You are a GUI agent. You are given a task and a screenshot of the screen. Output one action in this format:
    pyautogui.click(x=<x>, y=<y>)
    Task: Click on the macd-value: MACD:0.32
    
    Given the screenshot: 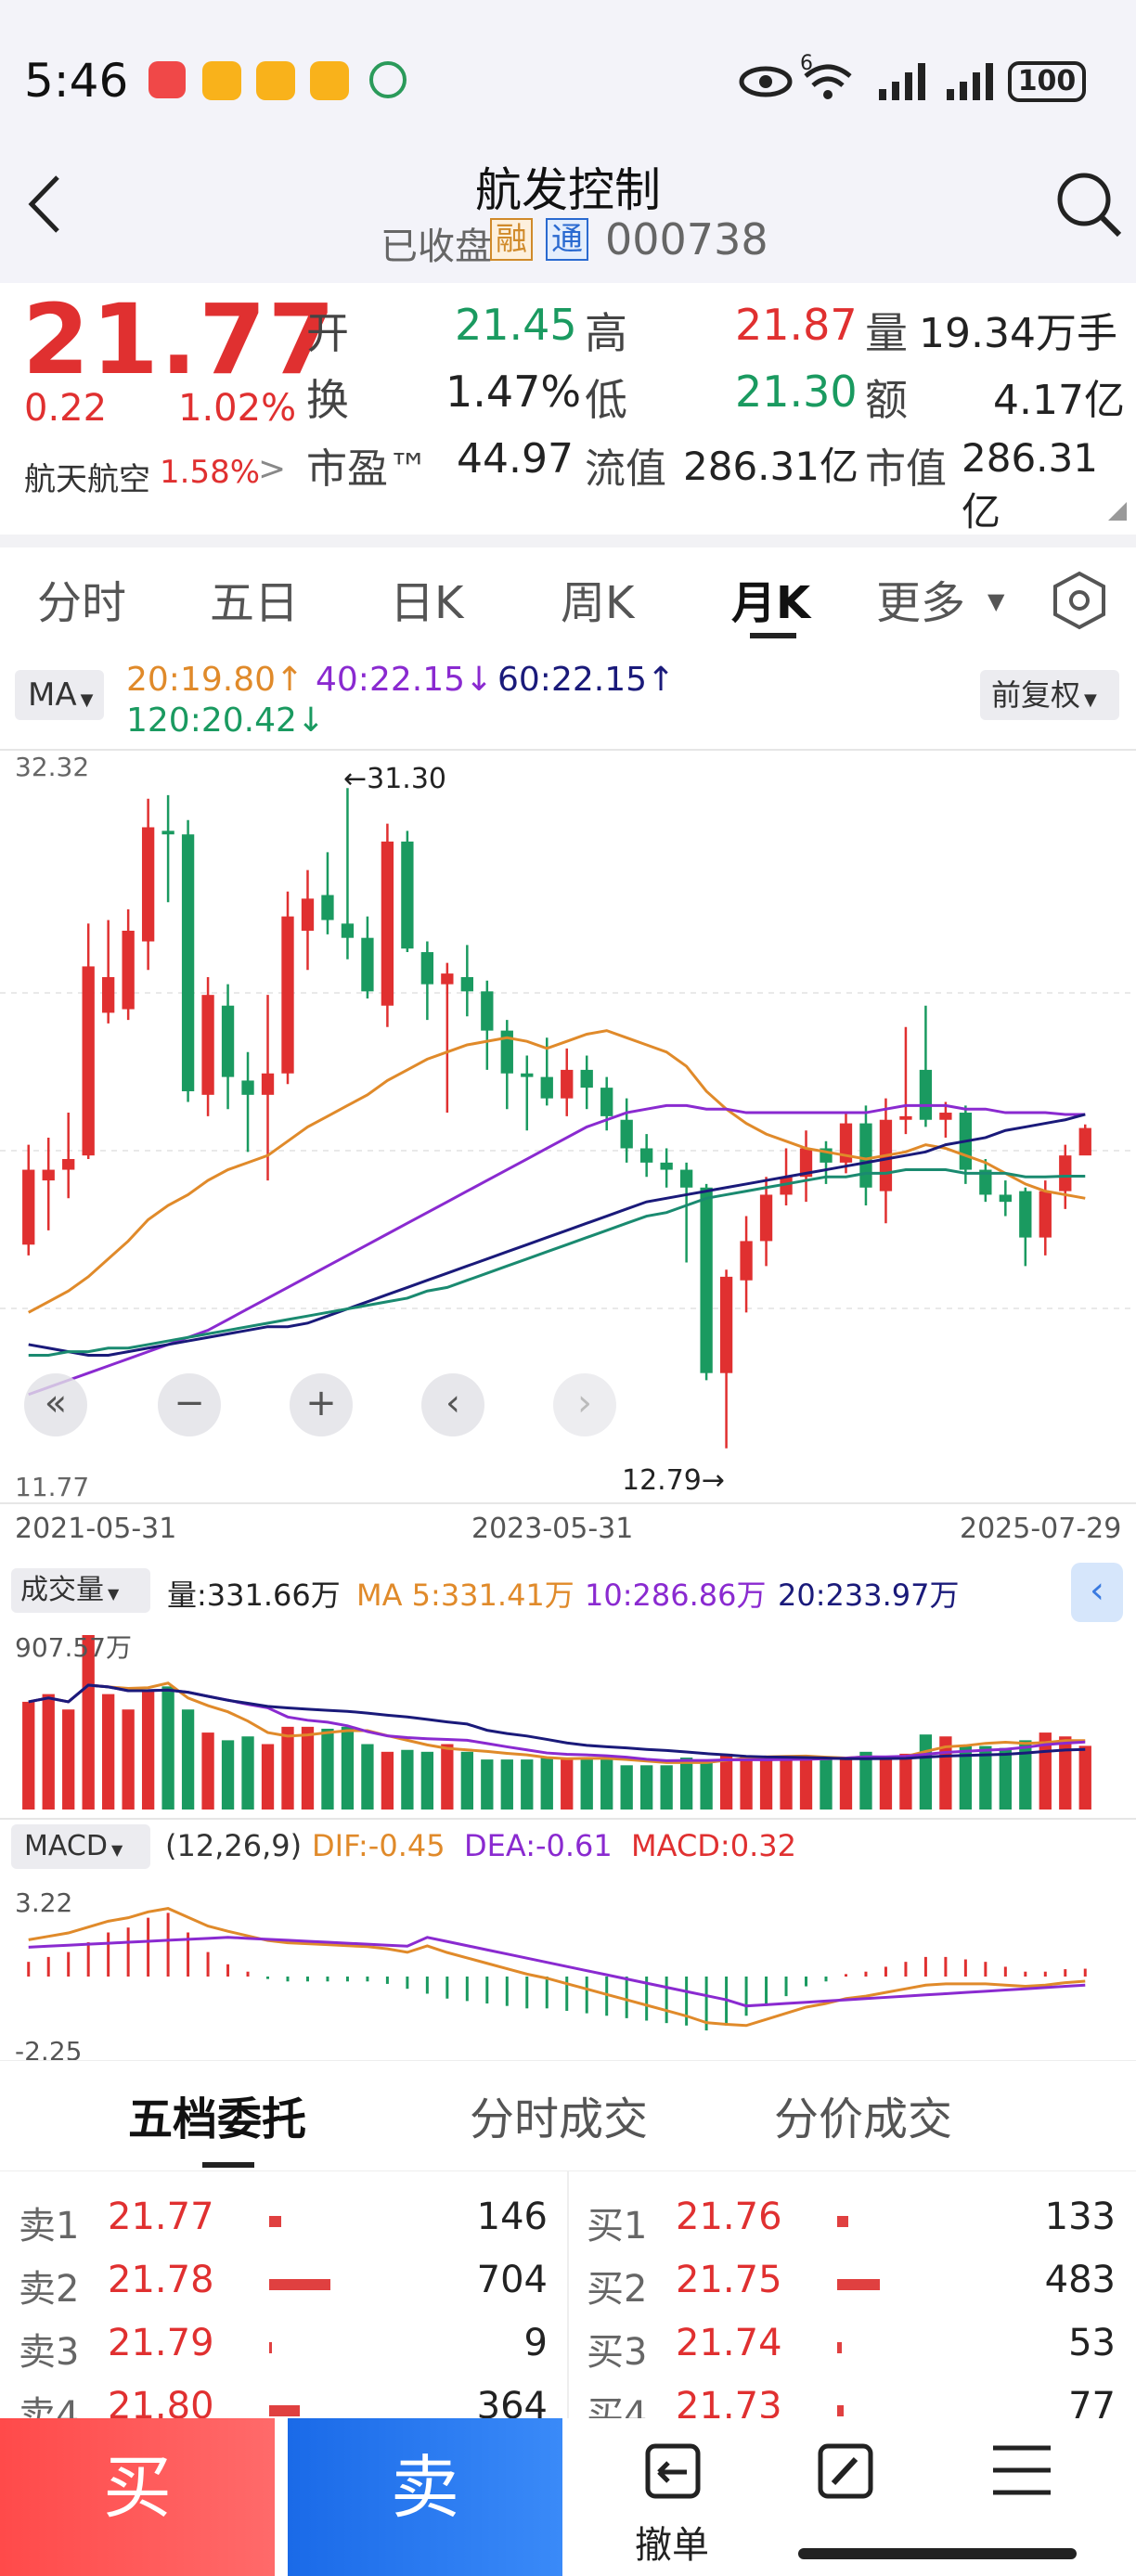 What is the action you would take?
    pyautogui.click(x=713, y=1845)
    